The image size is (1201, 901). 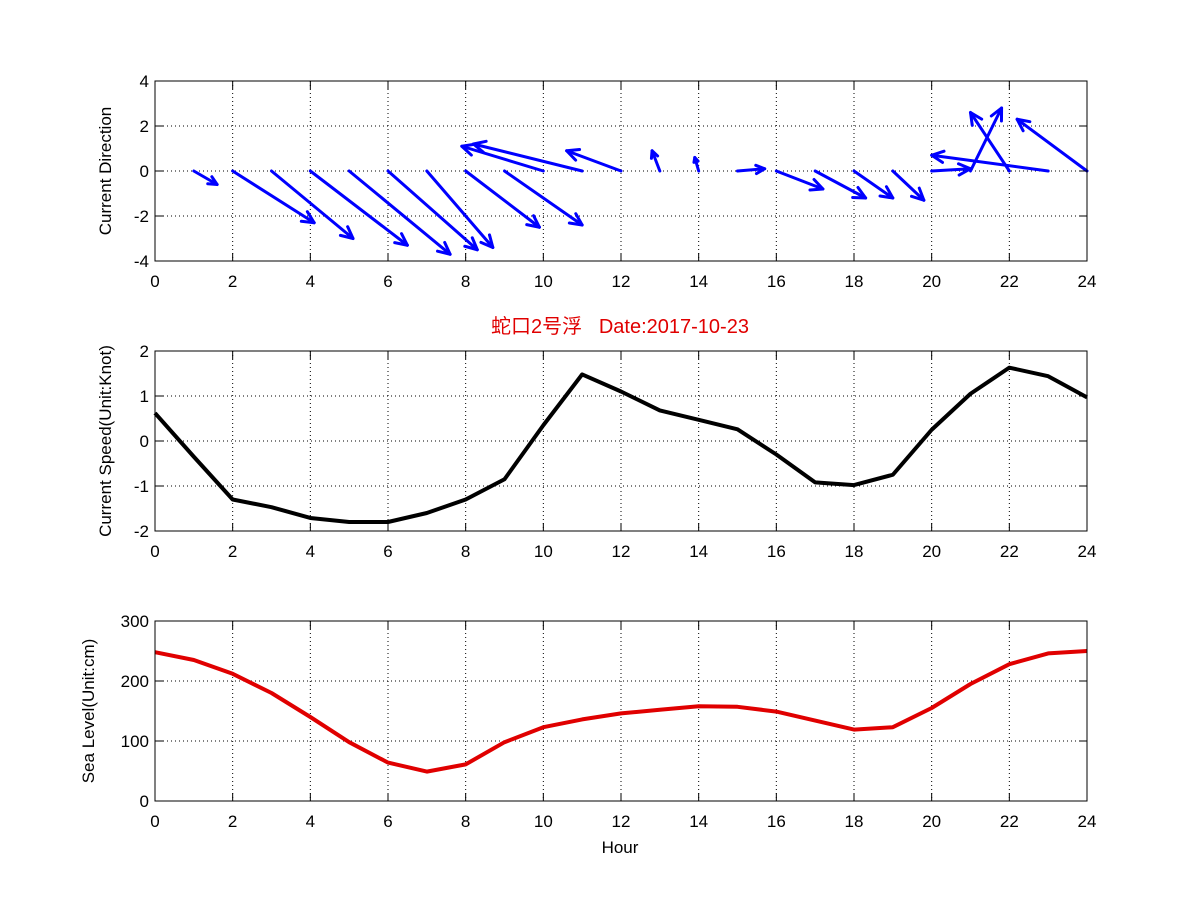 What do you see at coordinates (135, 741) in the screenshot?
I see `y-tick-label: 100` at bounding box center [135, 741].